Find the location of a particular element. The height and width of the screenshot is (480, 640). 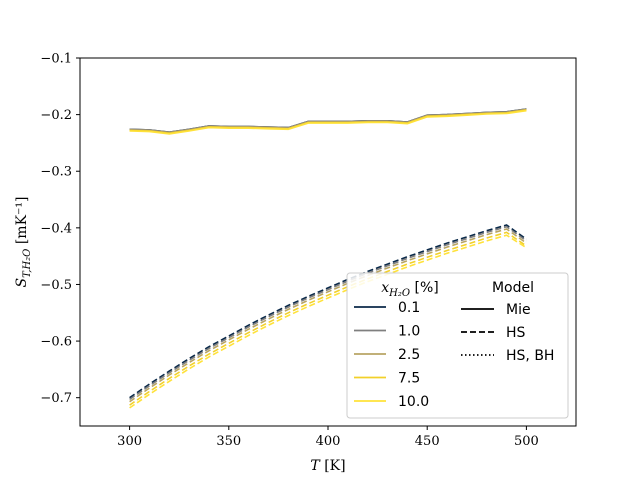

y-axis-label: ST,H₂O [mK⁻¹] is located at coordinates (23, 241).